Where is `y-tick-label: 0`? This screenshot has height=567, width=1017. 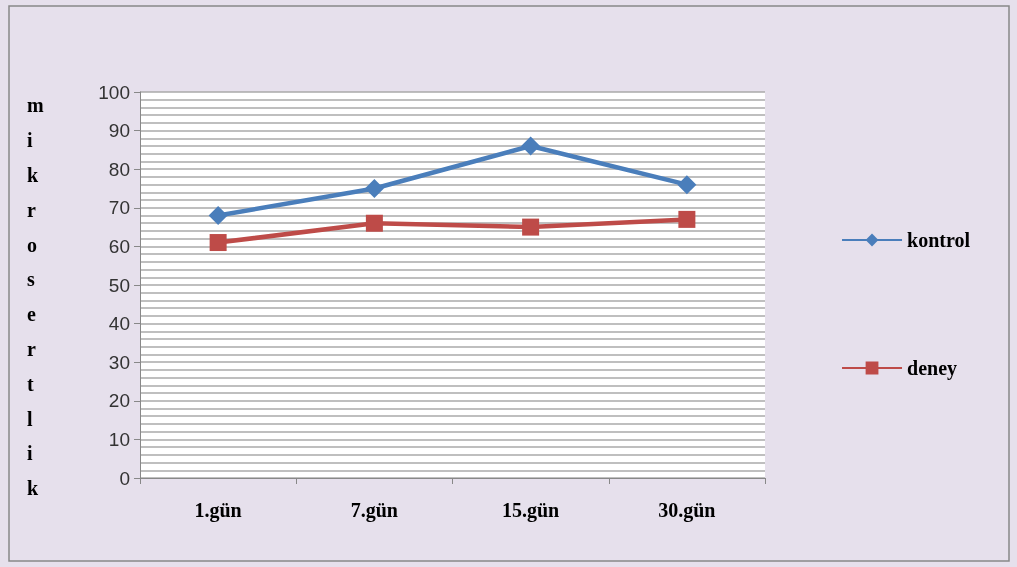
y-tick-label: 0 is located at coordinates (124, 478).